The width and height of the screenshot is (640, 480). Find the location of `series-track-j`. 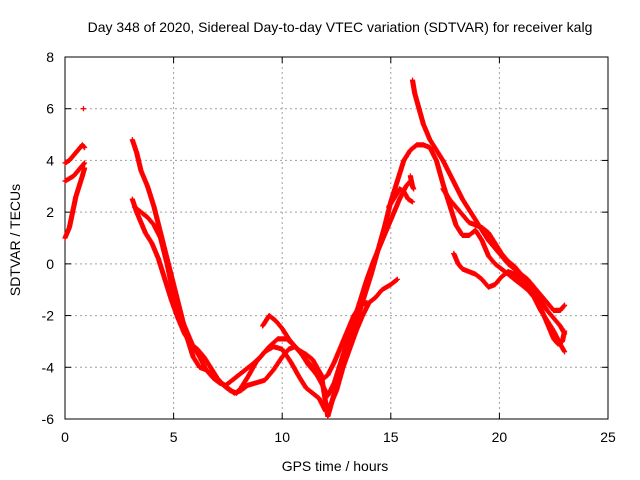

series-track-j is located at coordinates (412, 182).